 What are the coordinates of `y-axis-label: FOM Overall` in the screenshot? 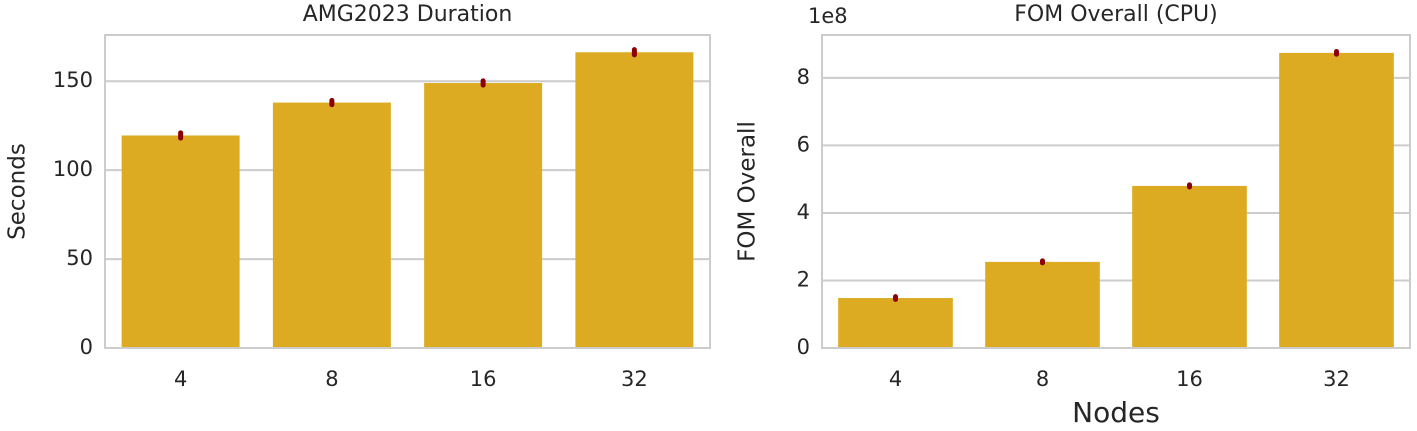 It's located at (748, 191).